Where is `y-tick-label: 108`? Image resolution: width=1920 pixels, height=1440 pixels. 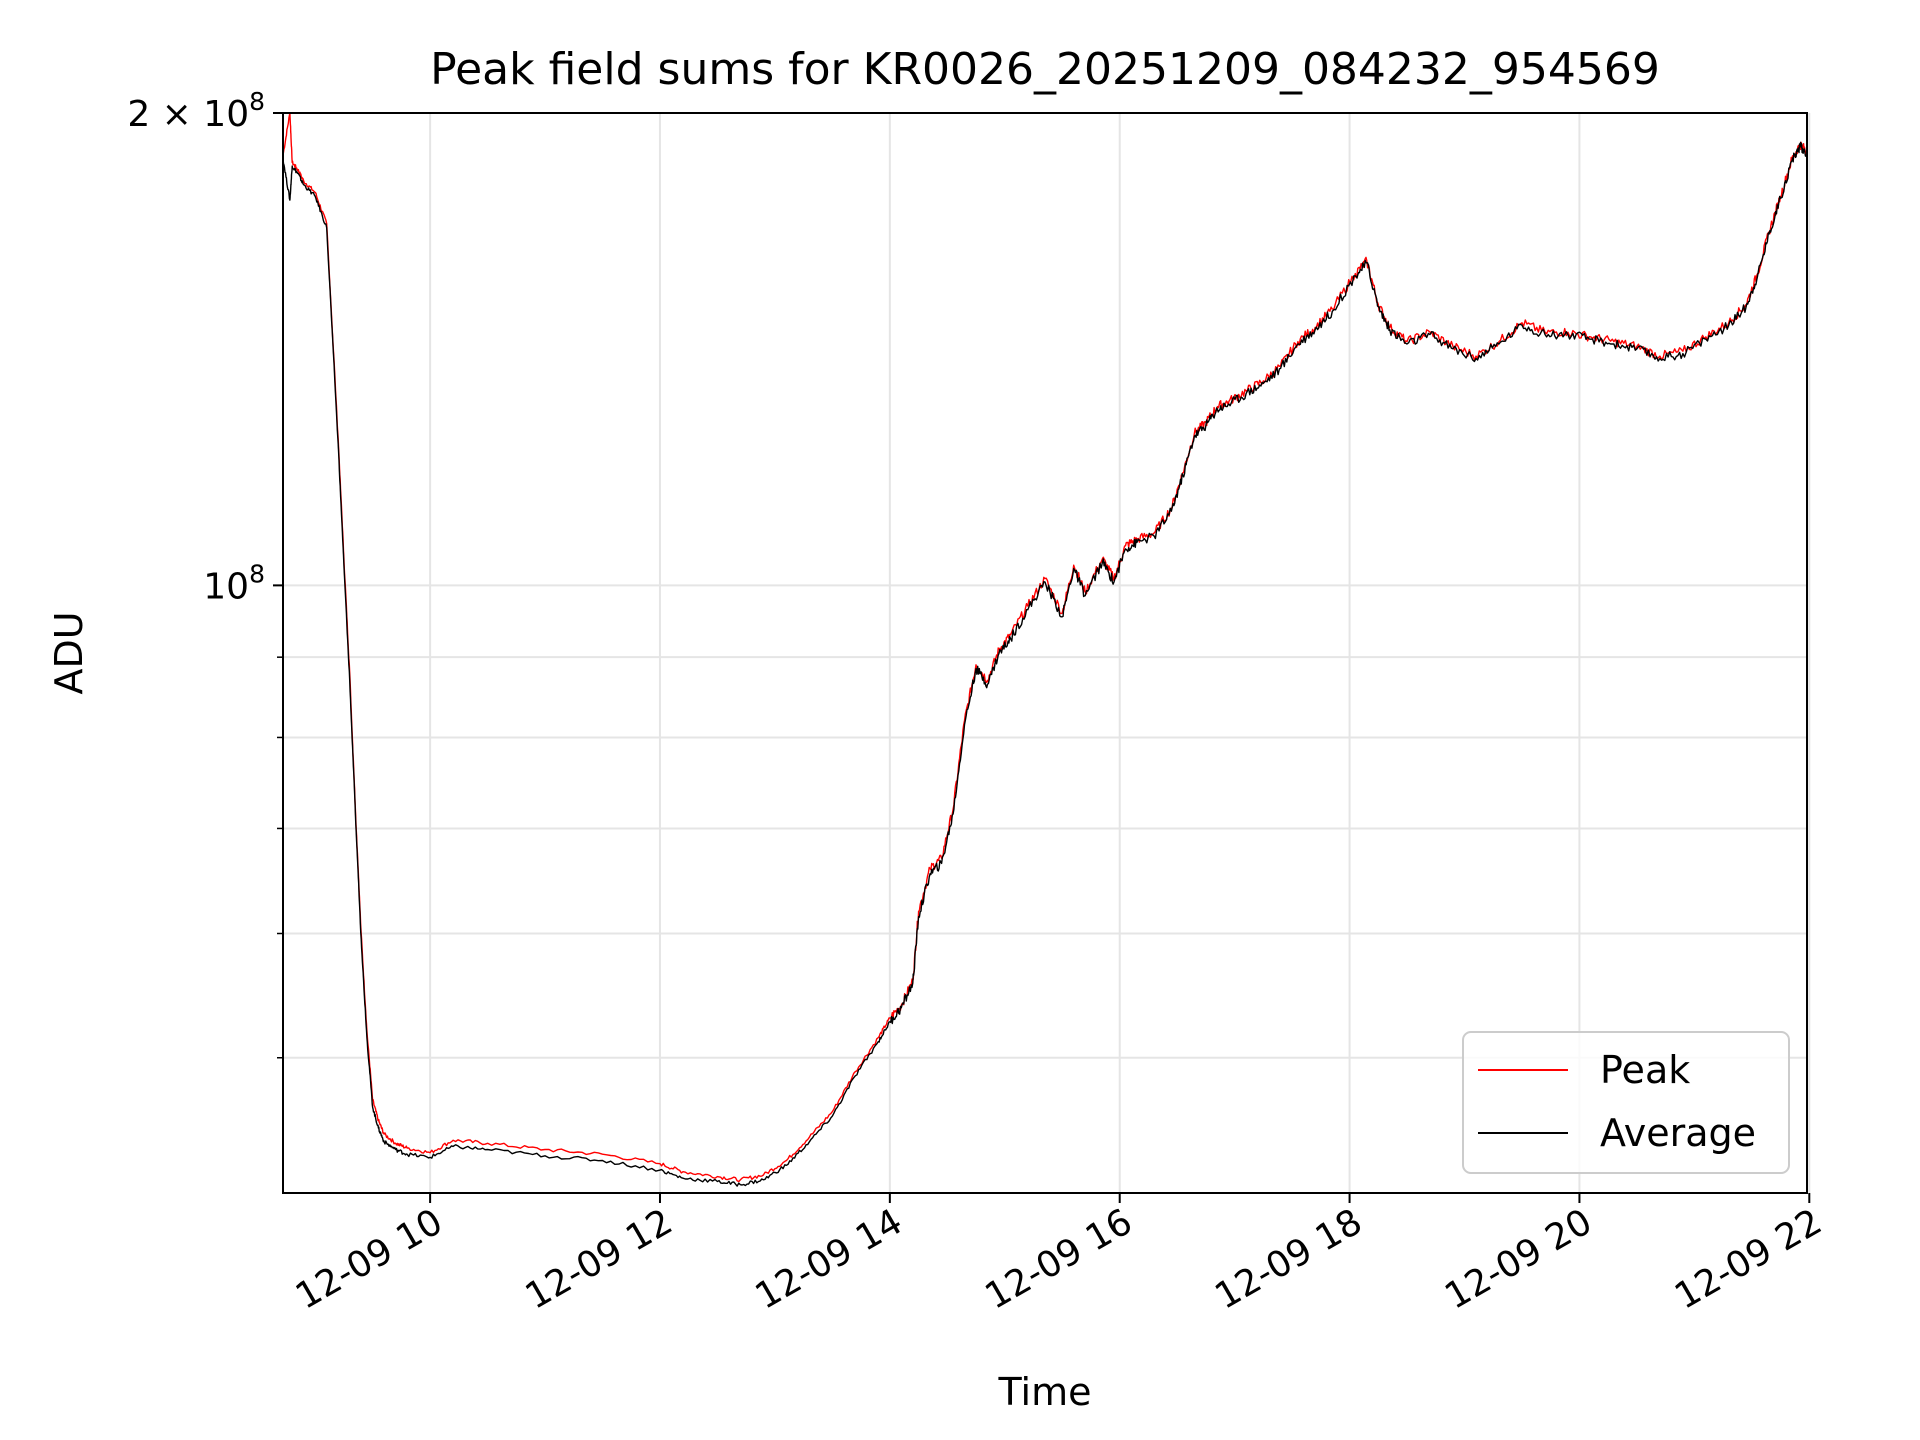 y-tick-label: 108 is located at coordinates (234, 583).